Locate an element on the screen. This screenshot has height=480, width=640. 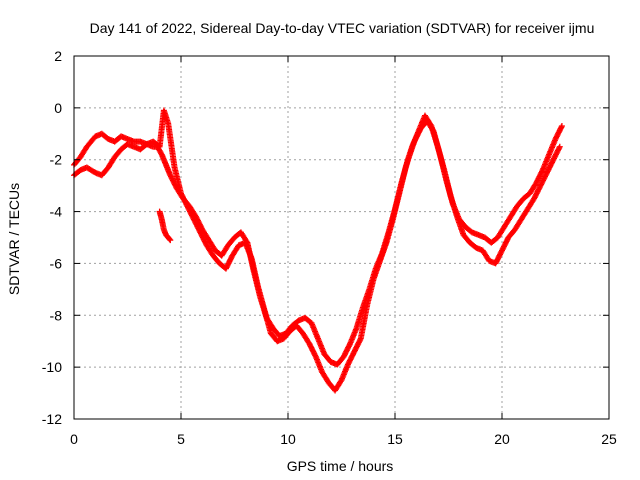
y-tick-label: -10 is located at coordinates (52, 367).